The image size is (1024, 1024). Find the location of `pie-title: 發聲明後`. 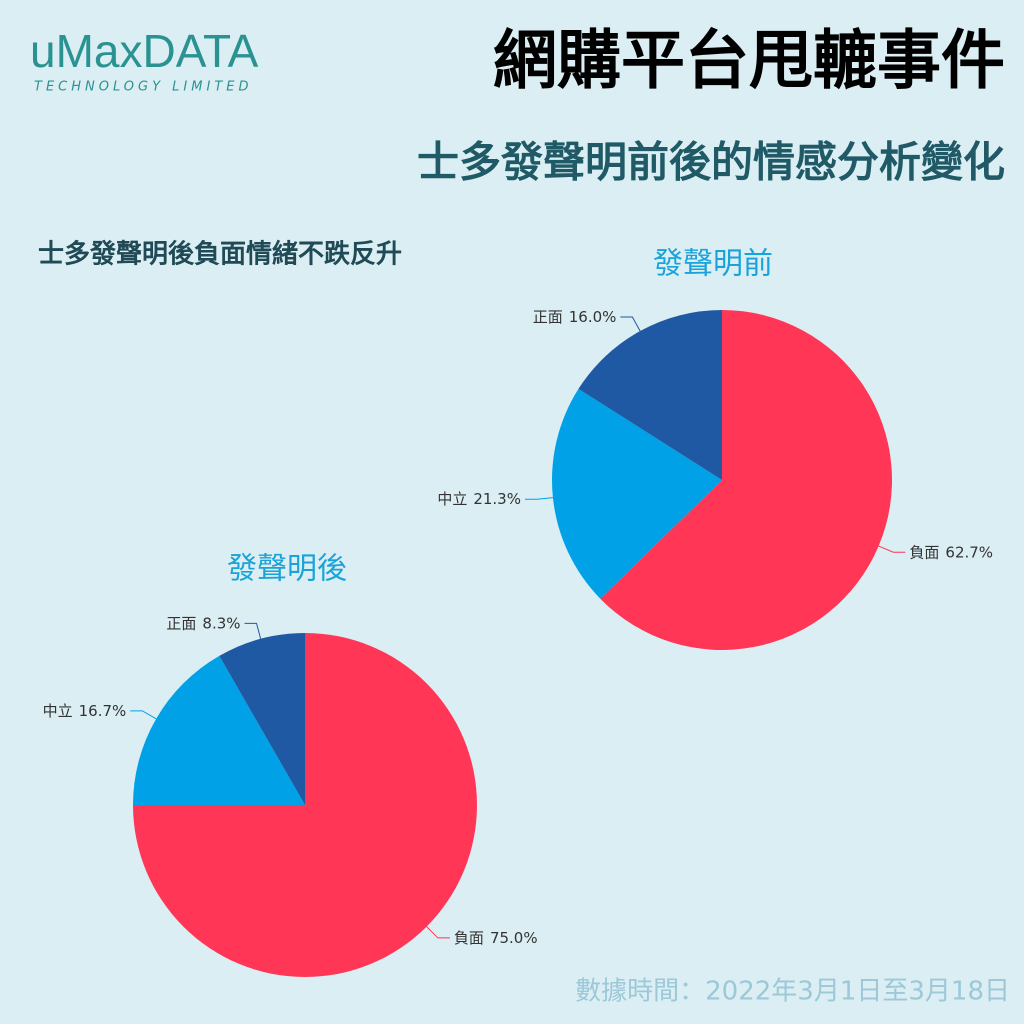

pie-title: 發聲明後 is located at coordinates (287, 569).